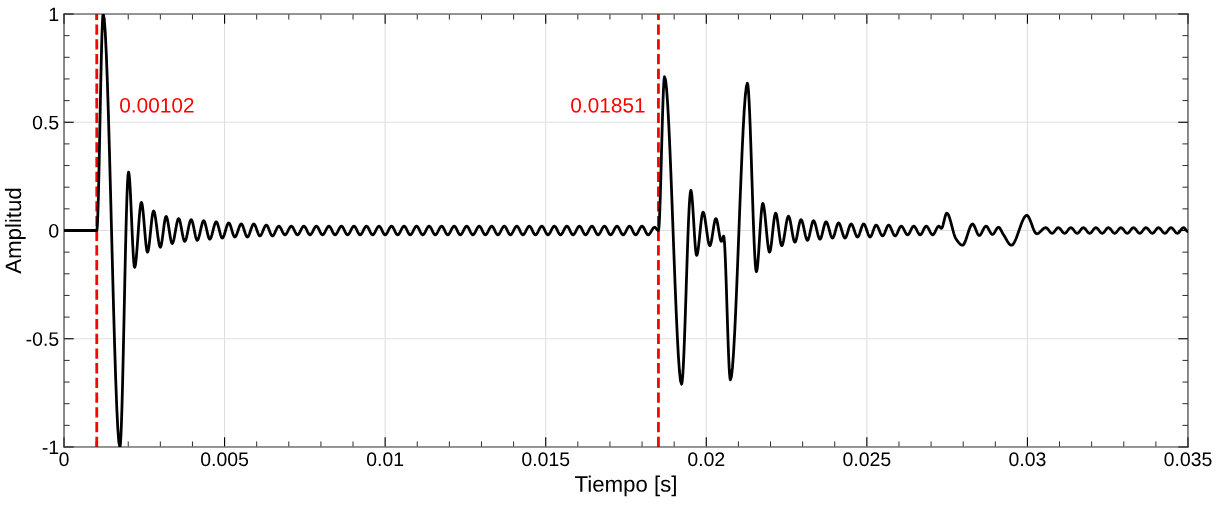  I want to click on y-tick-label: -0.5, so click(42, 339).